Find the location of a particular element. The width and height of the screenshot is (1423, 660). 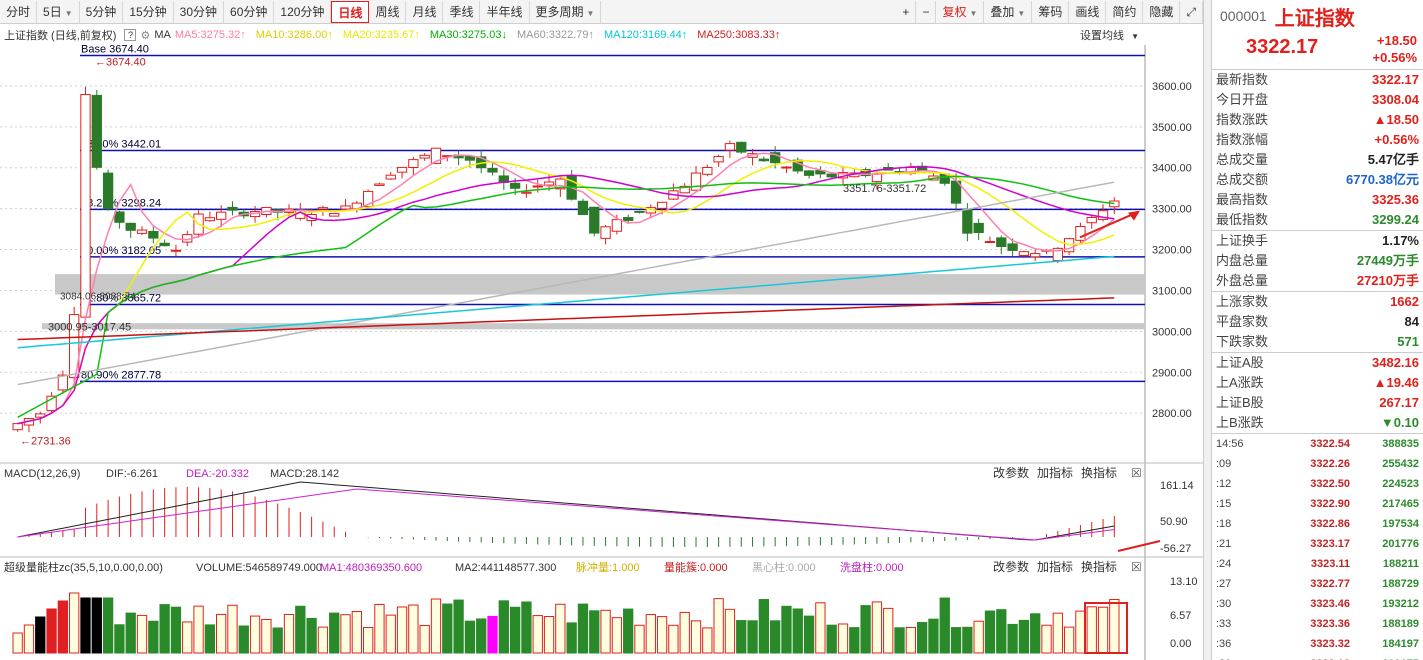

toolbar-button: 画线 is located at coordinates (1088, 11).